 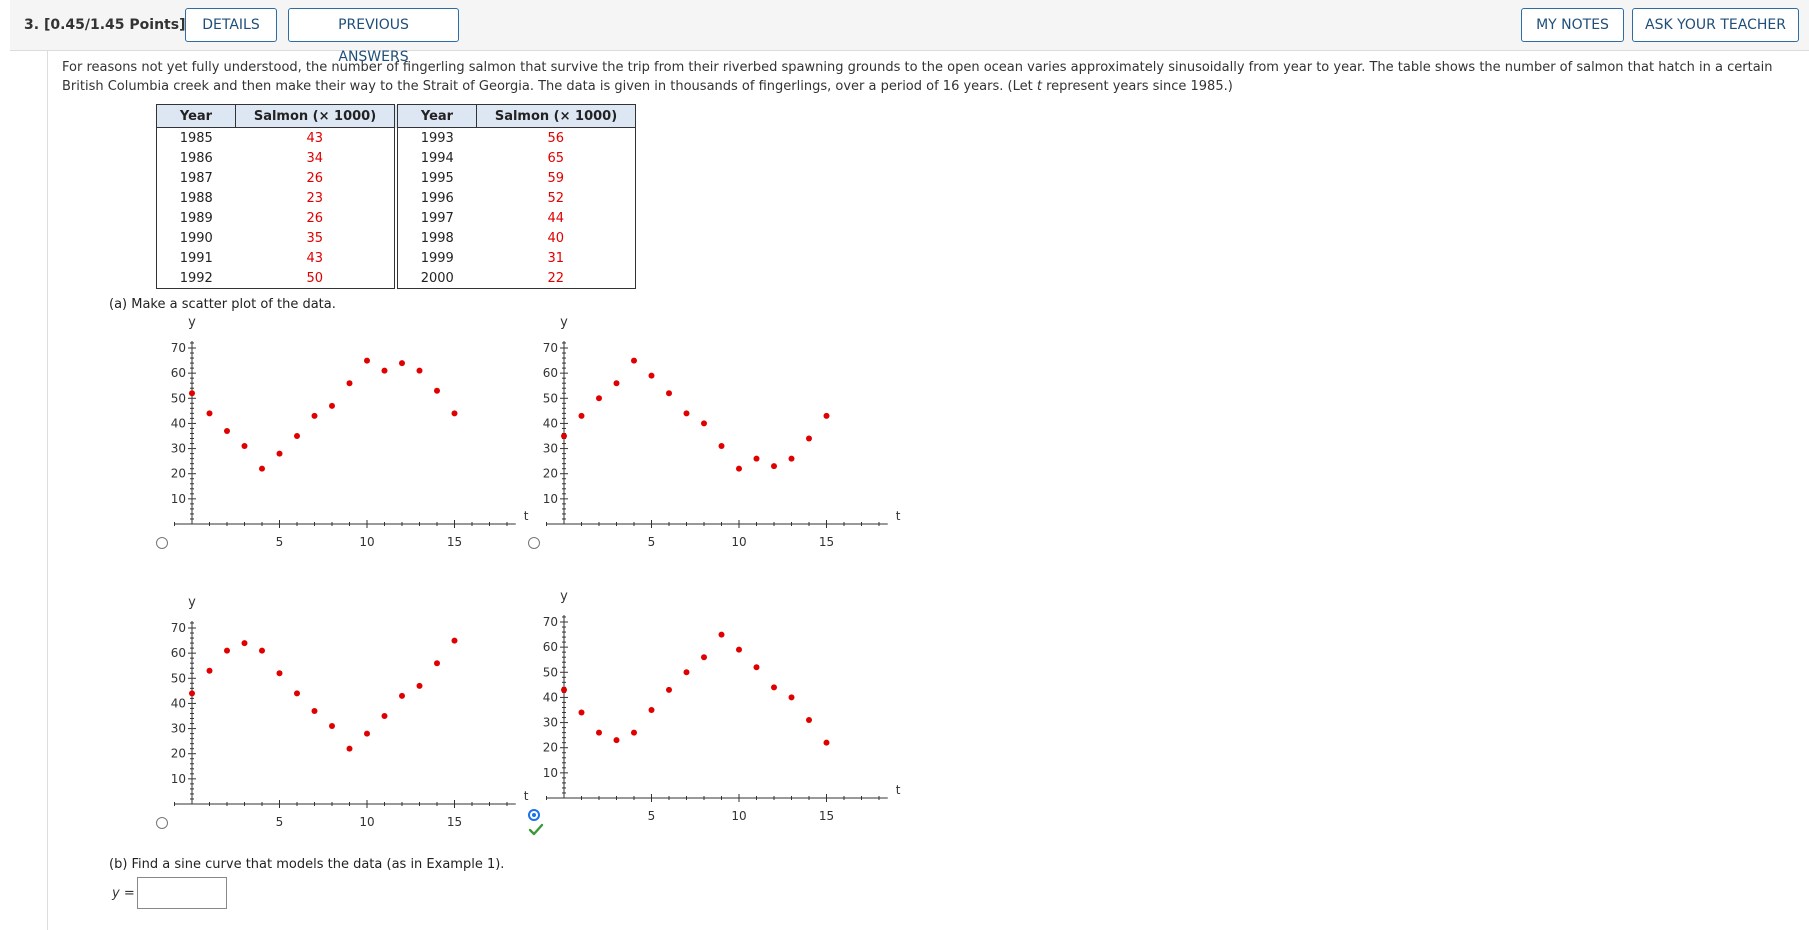 What do you see at coordinates (231, 25) in the screenshot?
I see `details-button: DETAILS` at bounding box center [231, 25].